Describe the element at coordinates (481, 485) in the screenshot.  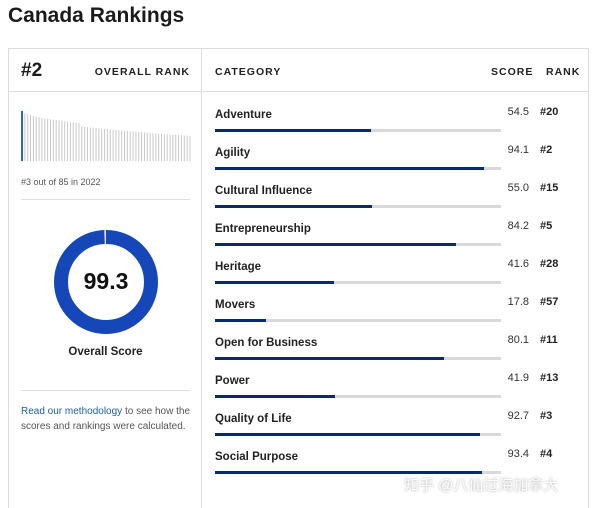
I see `watermark: 知乎 @八仙过海加拿大` at that location.